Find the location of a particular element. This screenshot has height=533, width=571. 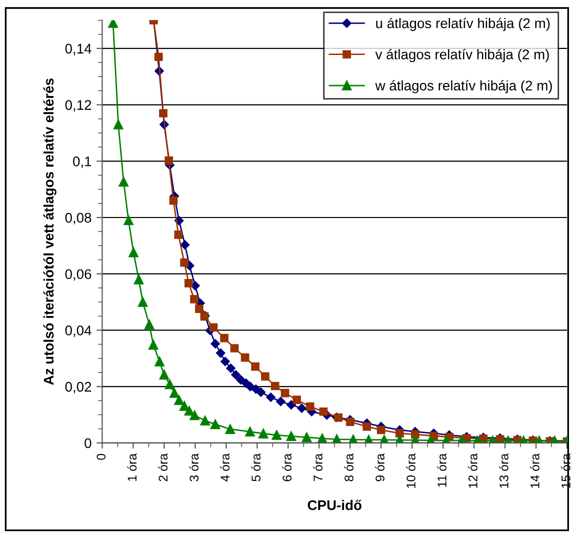

x-tick-label: 9 óra is located at coordinates (379, 467).